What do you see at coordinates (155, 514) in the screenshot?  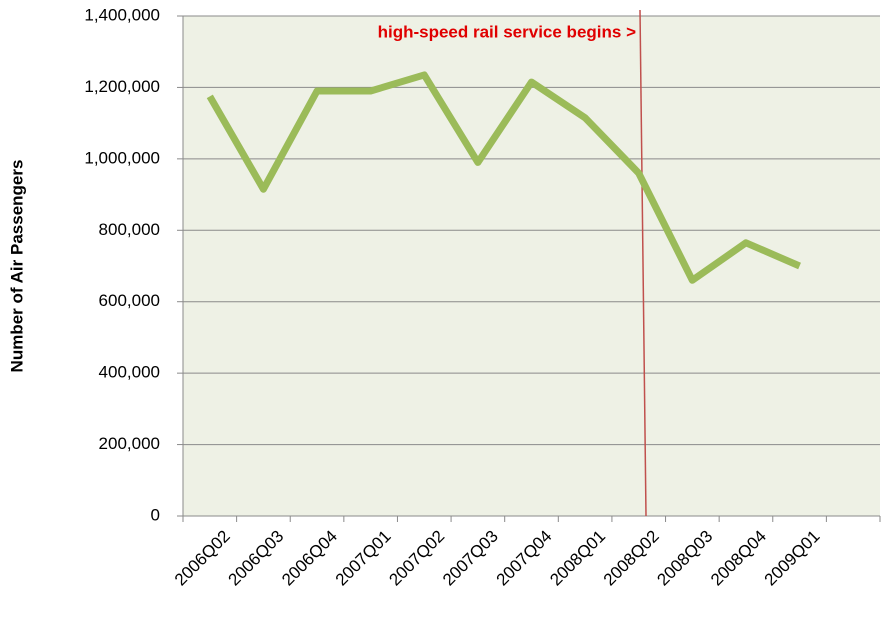 I see `y-tick-label: 0` at bounding box center [155, 514].